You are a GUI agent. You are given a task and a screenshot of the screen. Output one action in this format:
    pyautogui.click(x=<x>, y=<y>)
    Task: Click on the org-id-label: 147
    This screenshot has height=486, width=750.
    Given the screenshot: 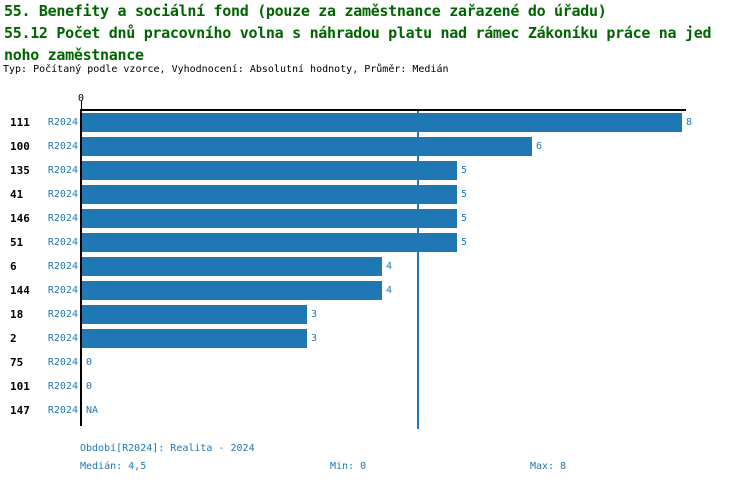 What is the action you would take?
    pyautogui.click(x=20, y=410)
    